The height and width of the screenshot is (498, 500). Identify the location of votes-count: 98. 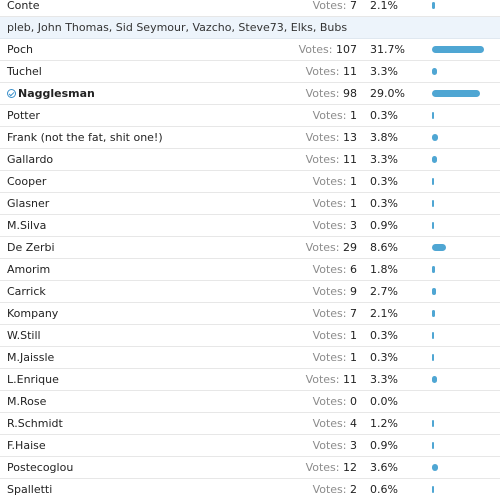
(350, 93).